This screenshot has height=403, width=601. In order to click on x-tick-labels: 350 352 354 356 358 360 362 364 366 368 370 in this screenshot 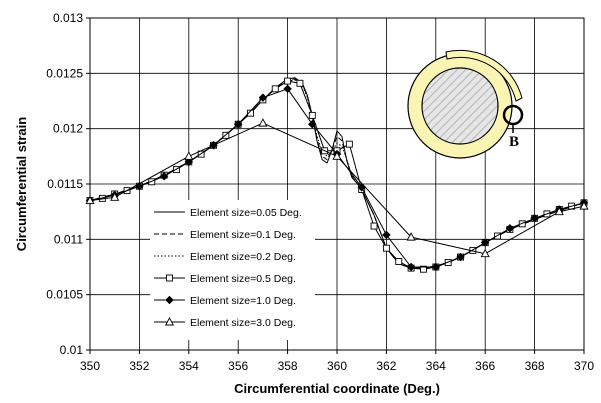, I will do `click(337, 366)`.